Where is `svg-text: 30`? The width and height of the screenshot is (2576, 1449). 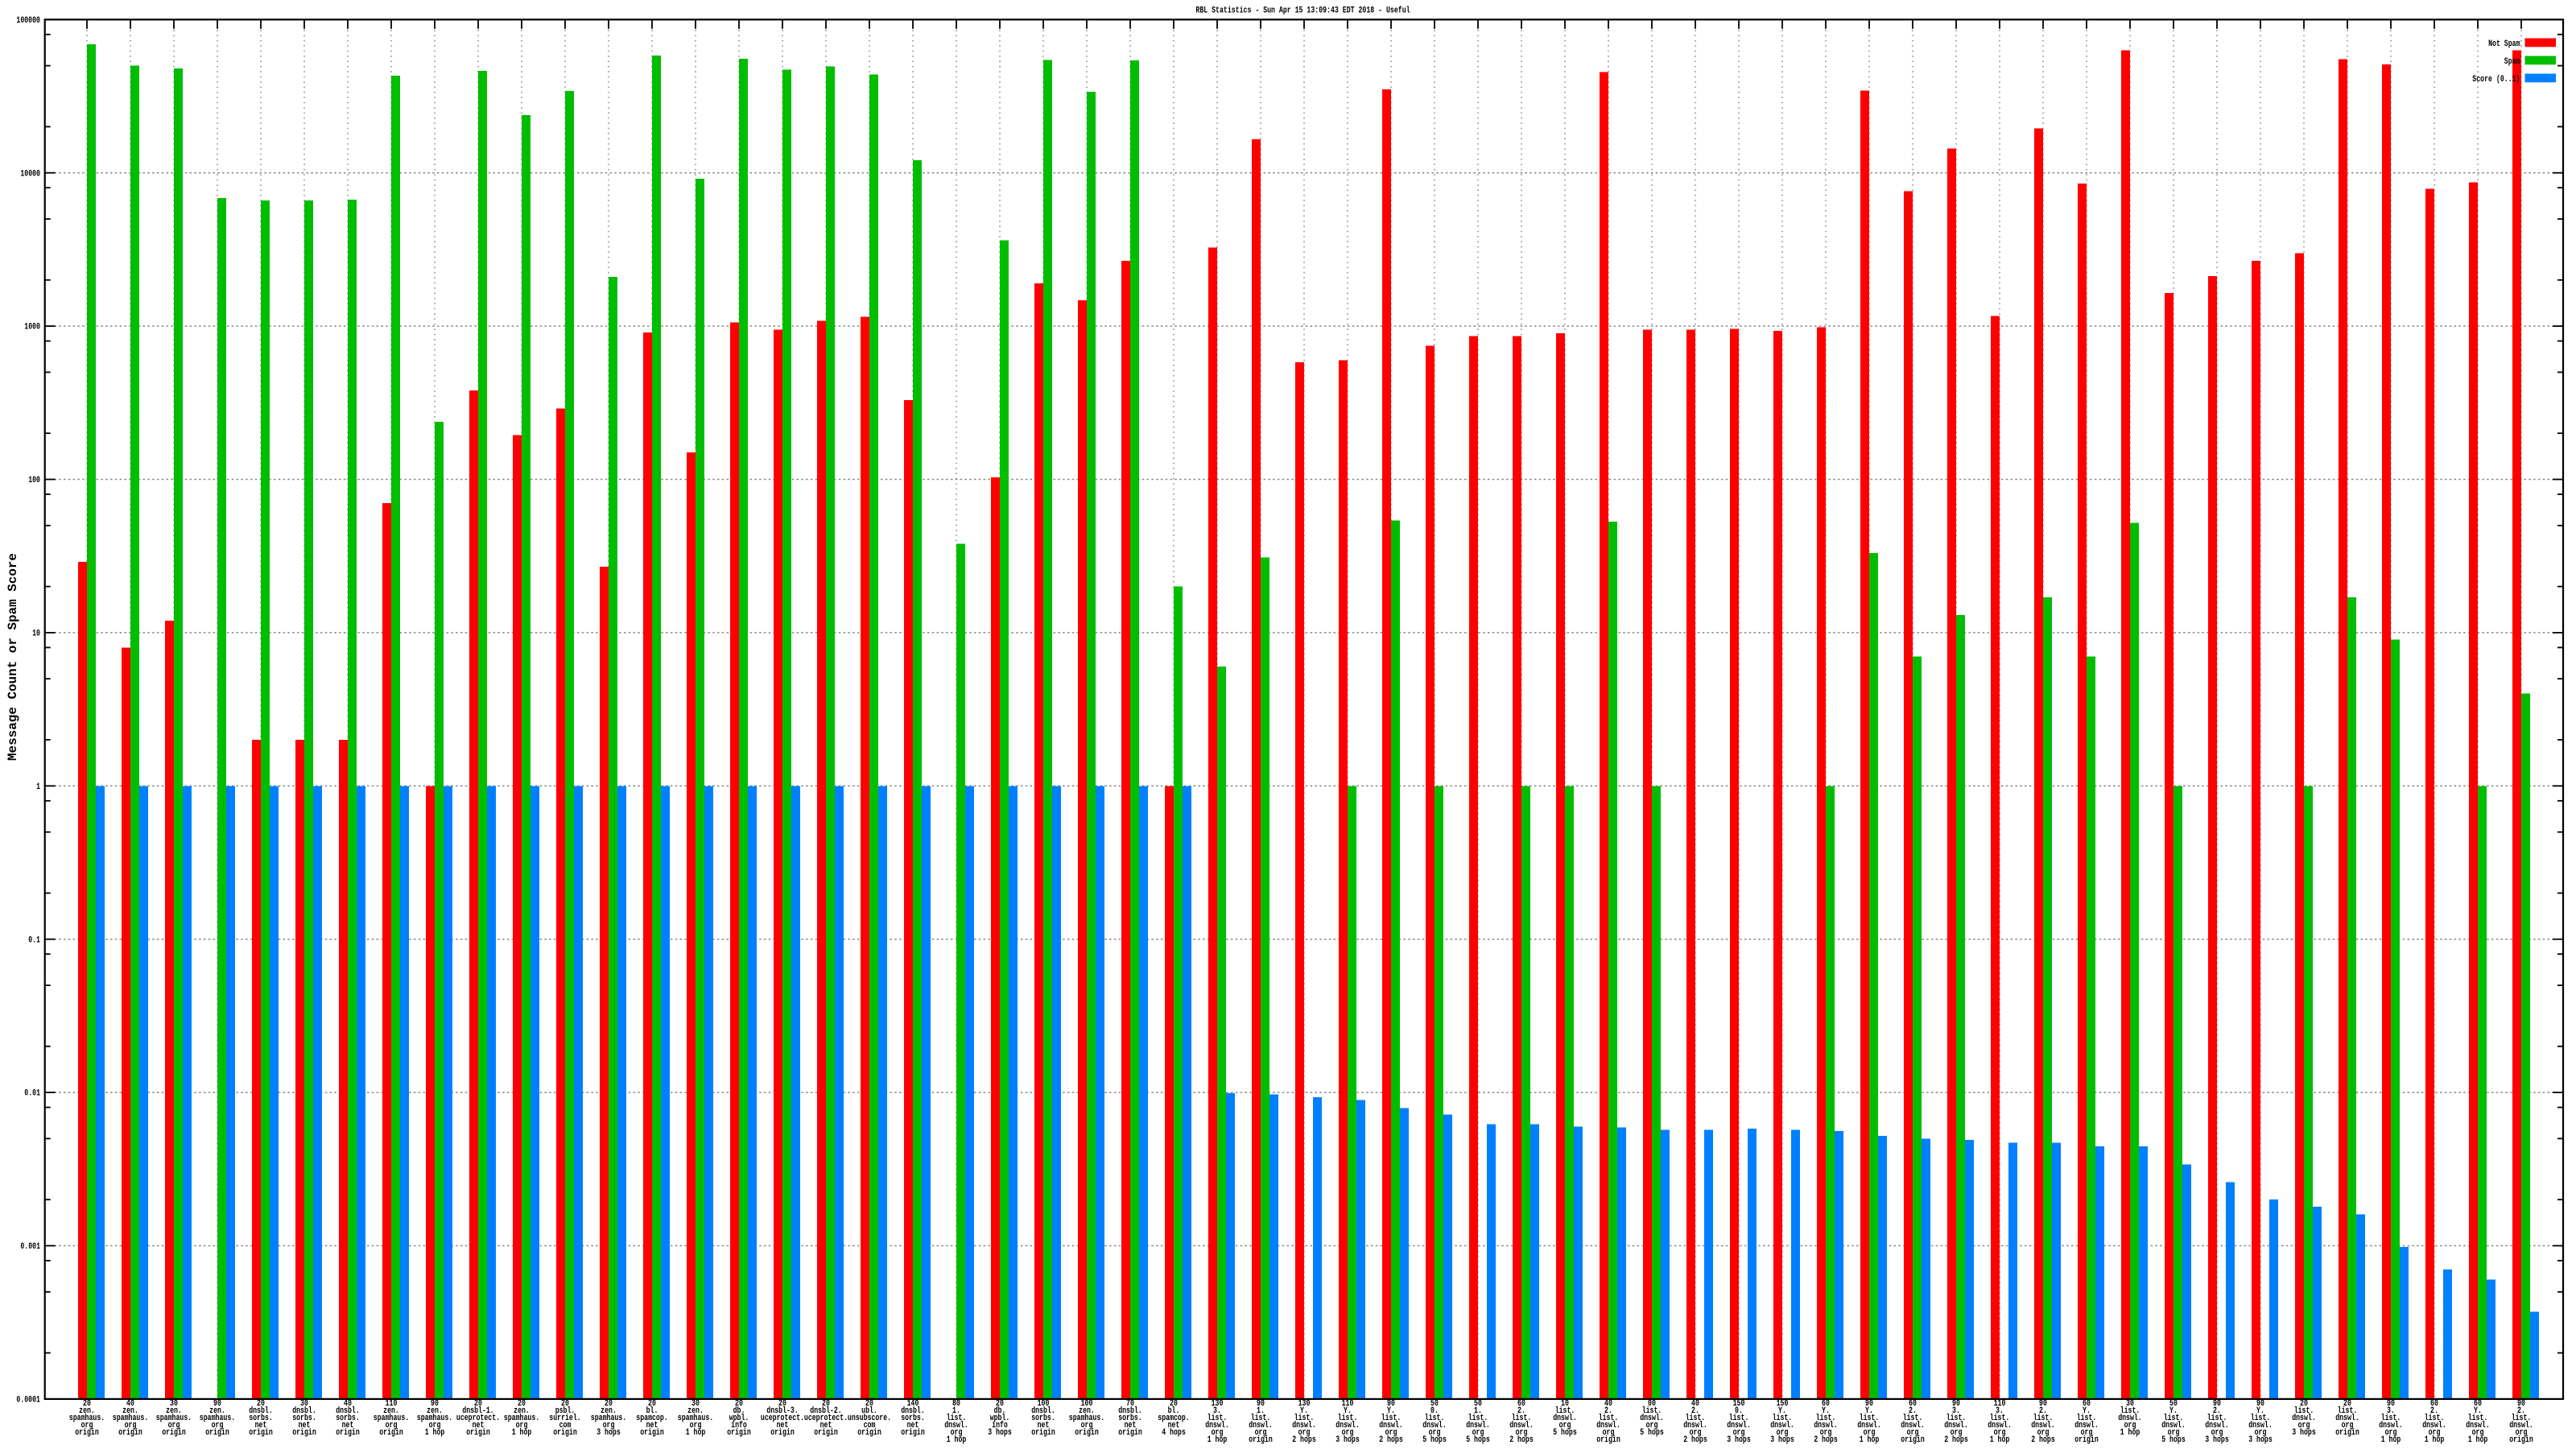 svg-text: 30 is located at coordinates (695, 1404).